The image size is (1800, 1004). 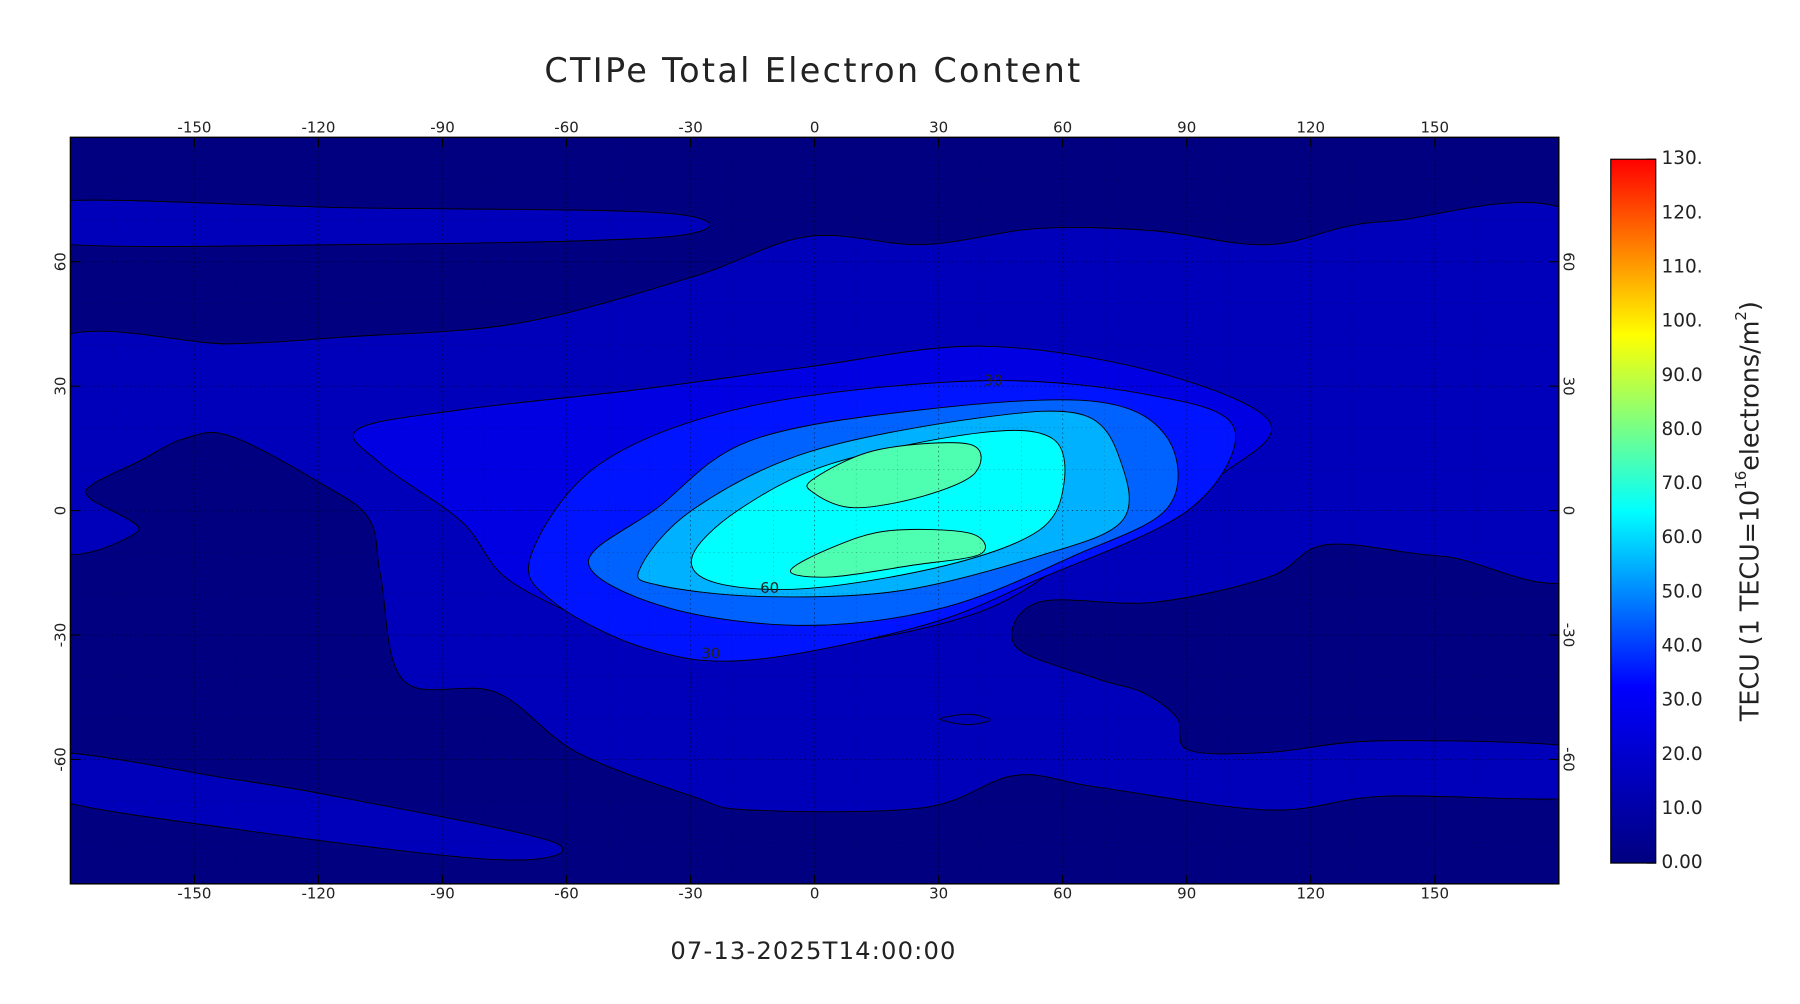 What do you see at coordinates (1682, 212) in the screenshot?
I see `colorbar-tick-label: 120.` at bounding box center [1682, 212].